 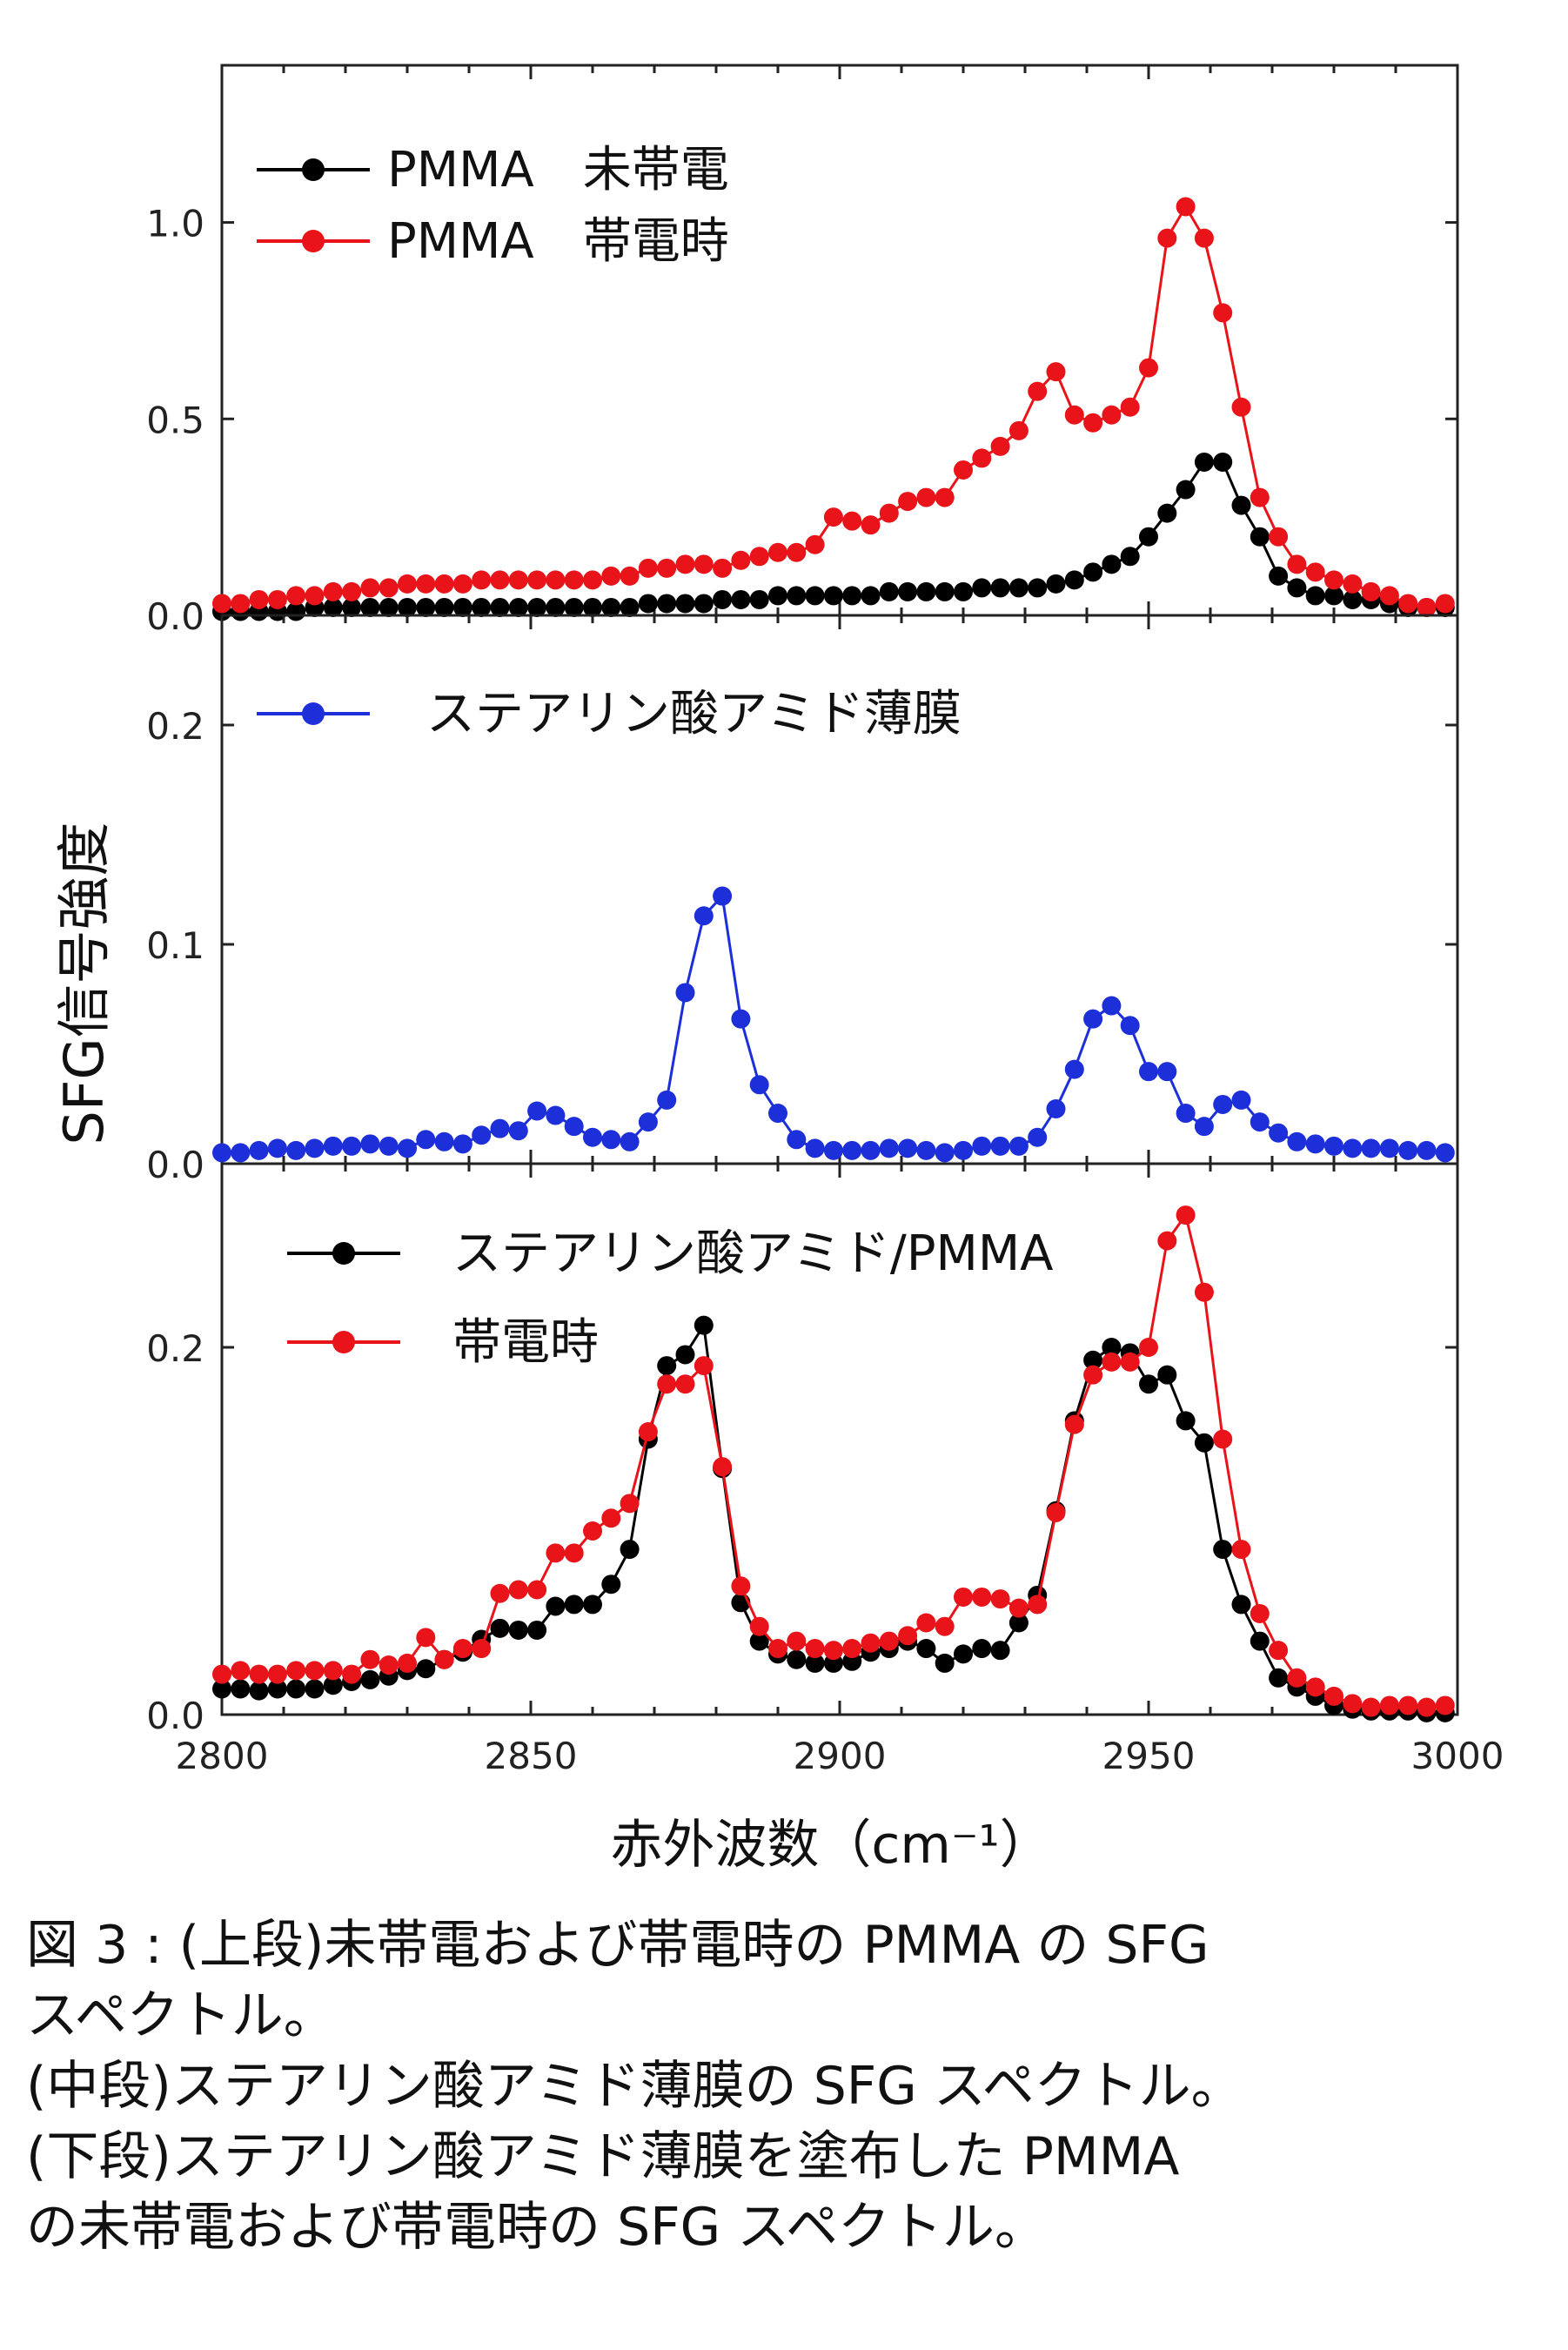 I want to click on legend-label: PMMA 未帯電, so click(x=558, y=170).